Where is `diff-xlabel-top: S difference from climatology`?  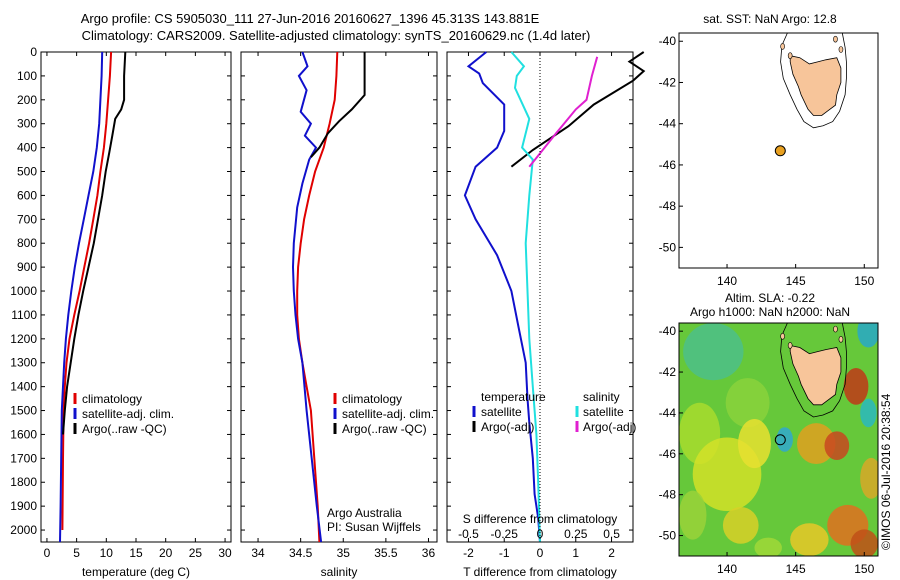 diff-xlabel-top: S difference from climatology is located at coordinates (540, 519).